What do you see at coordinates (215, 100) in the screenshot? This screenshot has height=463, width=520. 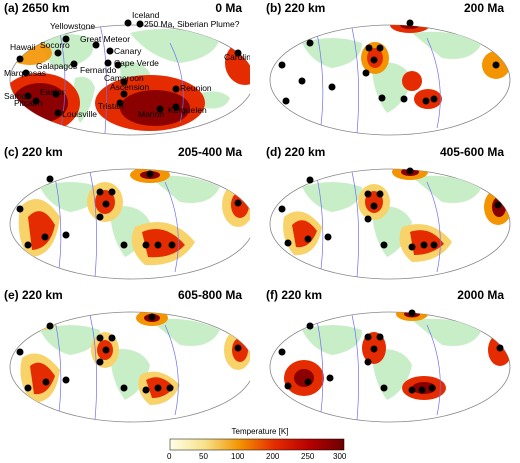 I see `continent-australia` at bounding box center [215, 100].